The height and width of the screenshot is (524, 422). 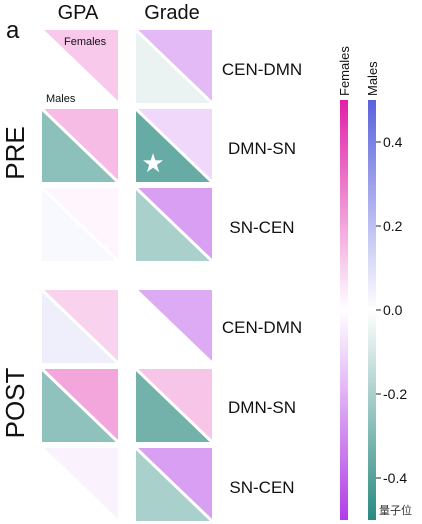 I want to click on row-label-post-sn-cen: SN-CEN, so click(x=261, y=487).